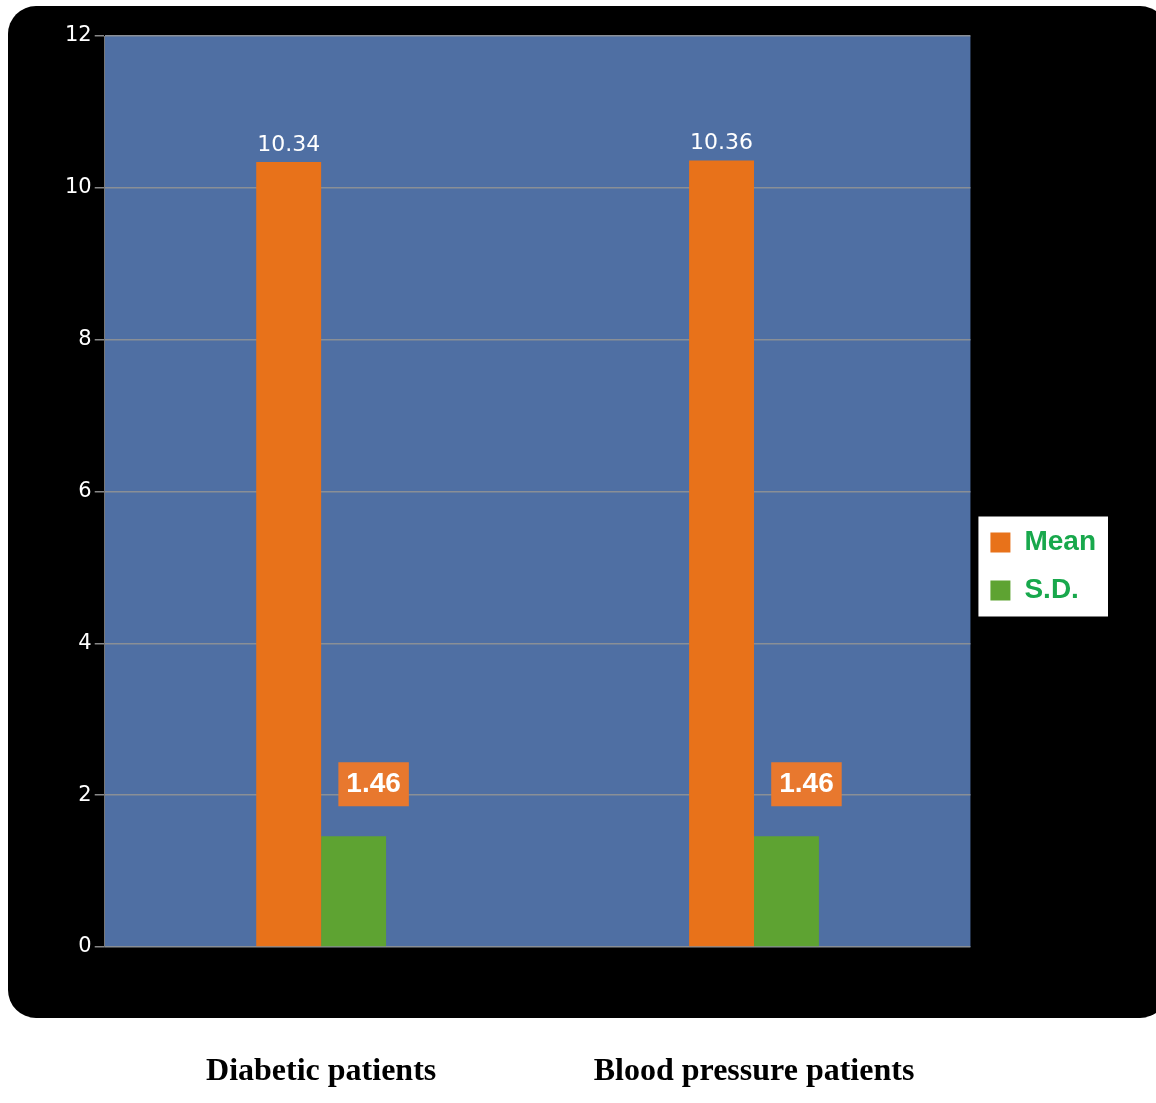  What do you see at coordinates (754, 1069) in the screenshot?
I see `x-tick-label: Blood pressure patients` at bounding box center [754, 1069].